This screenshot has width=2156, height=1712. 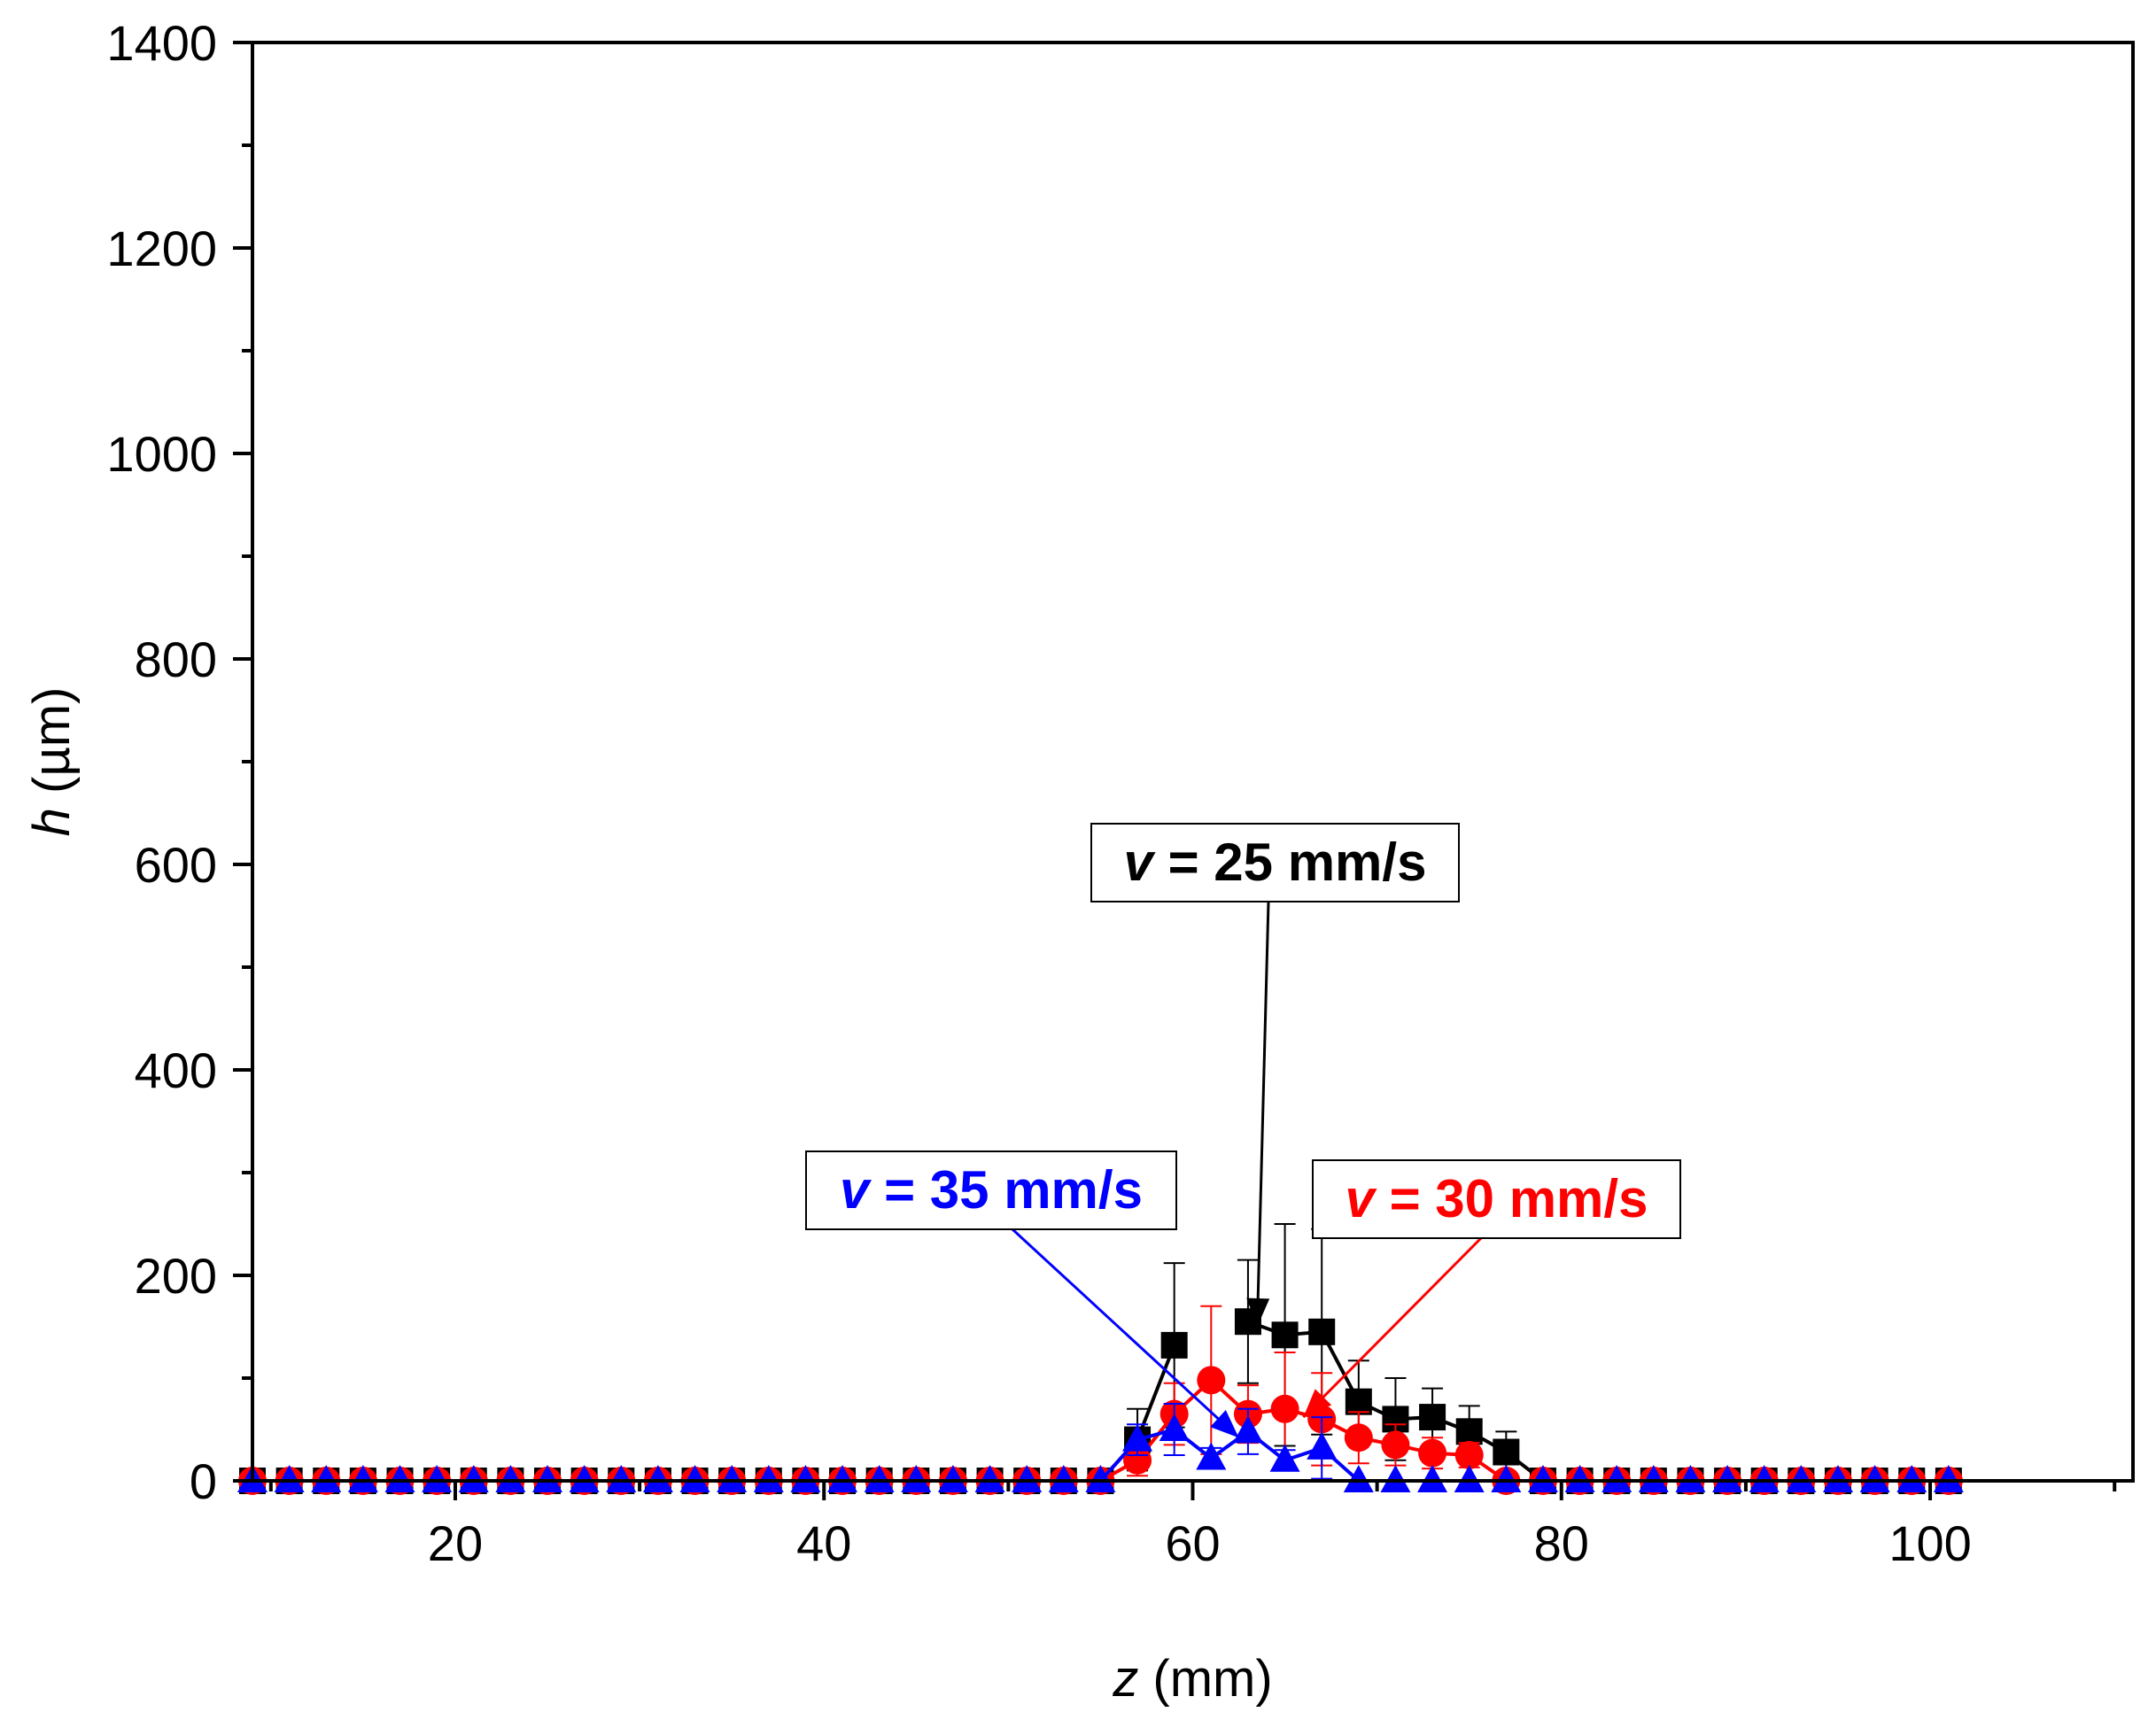 I want to click on y-tick-label: 400, so click(x=176, y=1070).